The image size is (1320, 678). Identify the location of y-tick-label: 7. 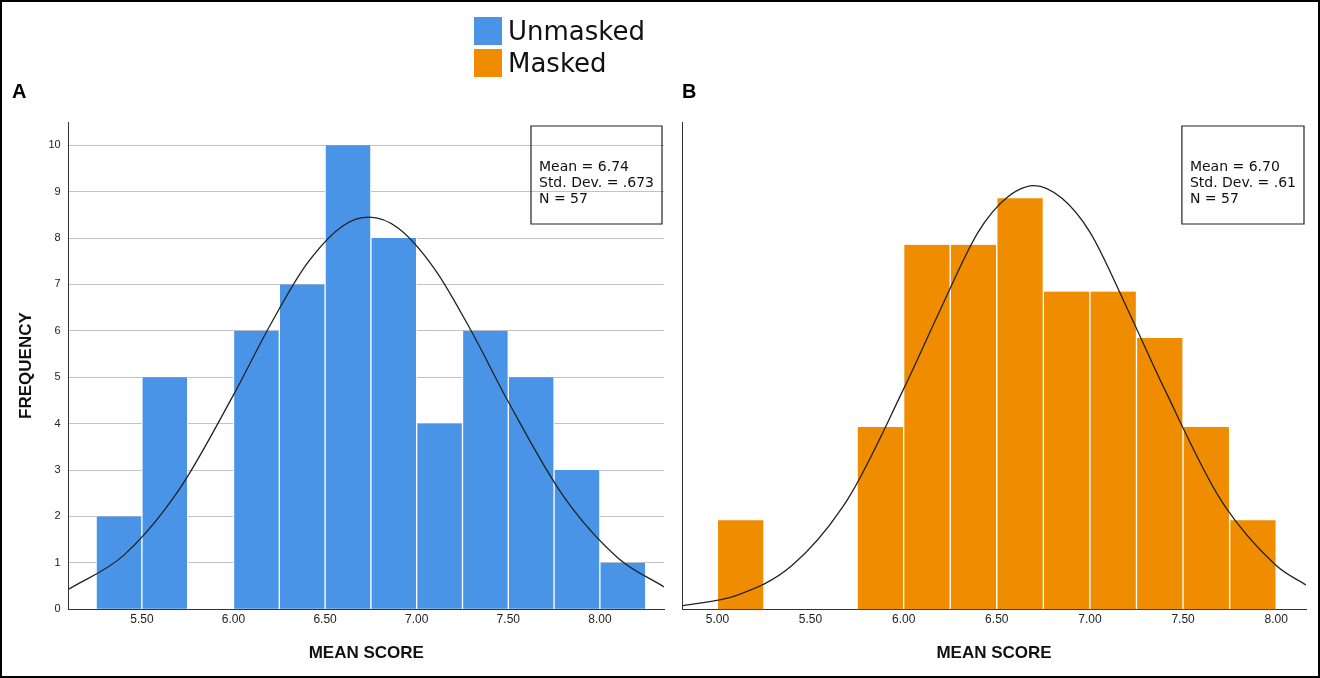
(57, 283).